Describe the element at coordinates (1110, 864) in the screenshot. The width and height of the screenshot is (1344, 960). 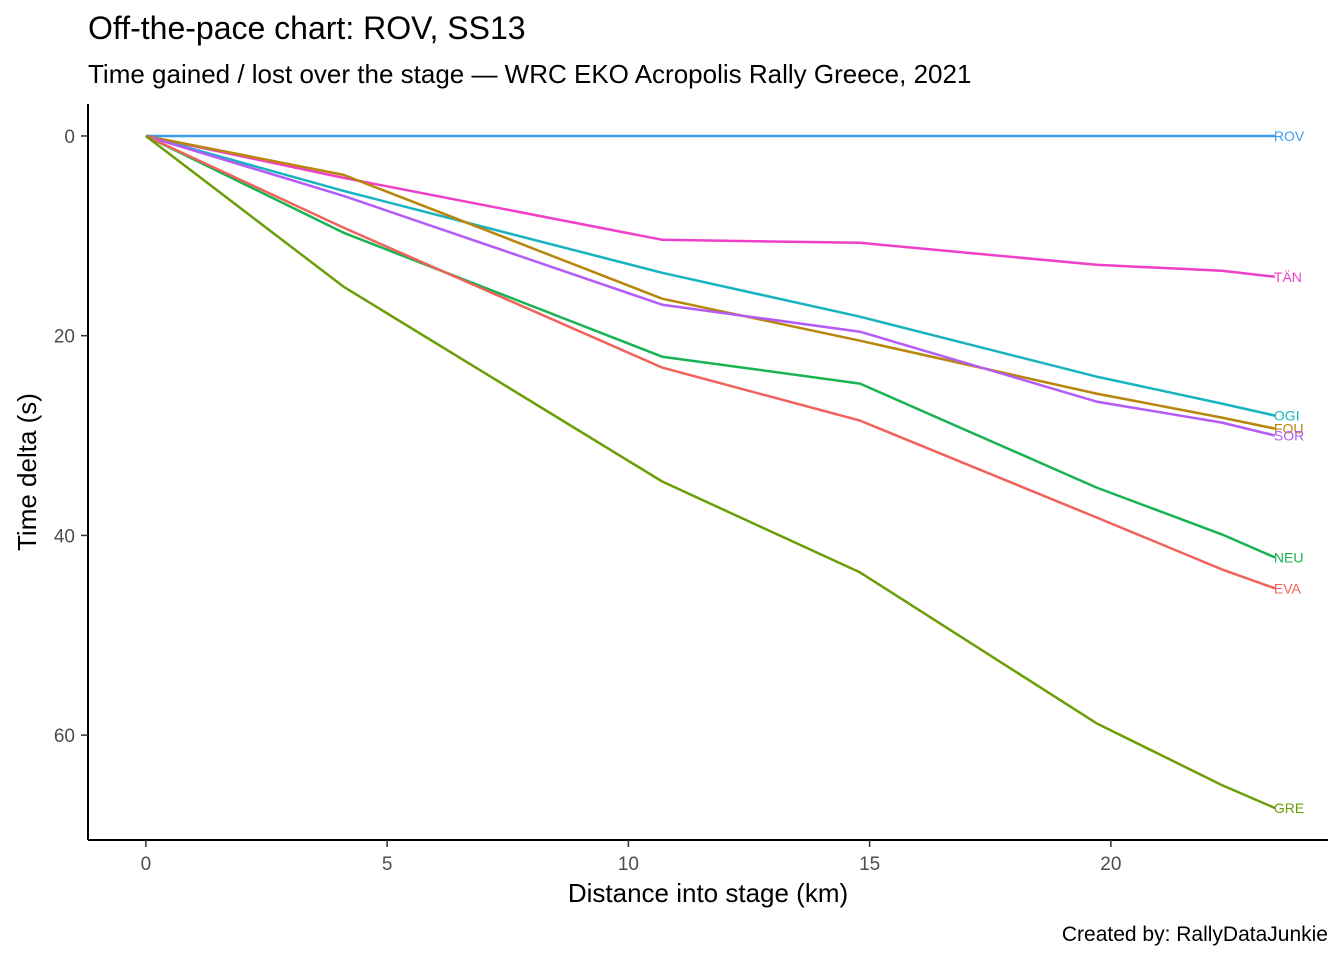
I see `x-tick-label: 20` at that location.